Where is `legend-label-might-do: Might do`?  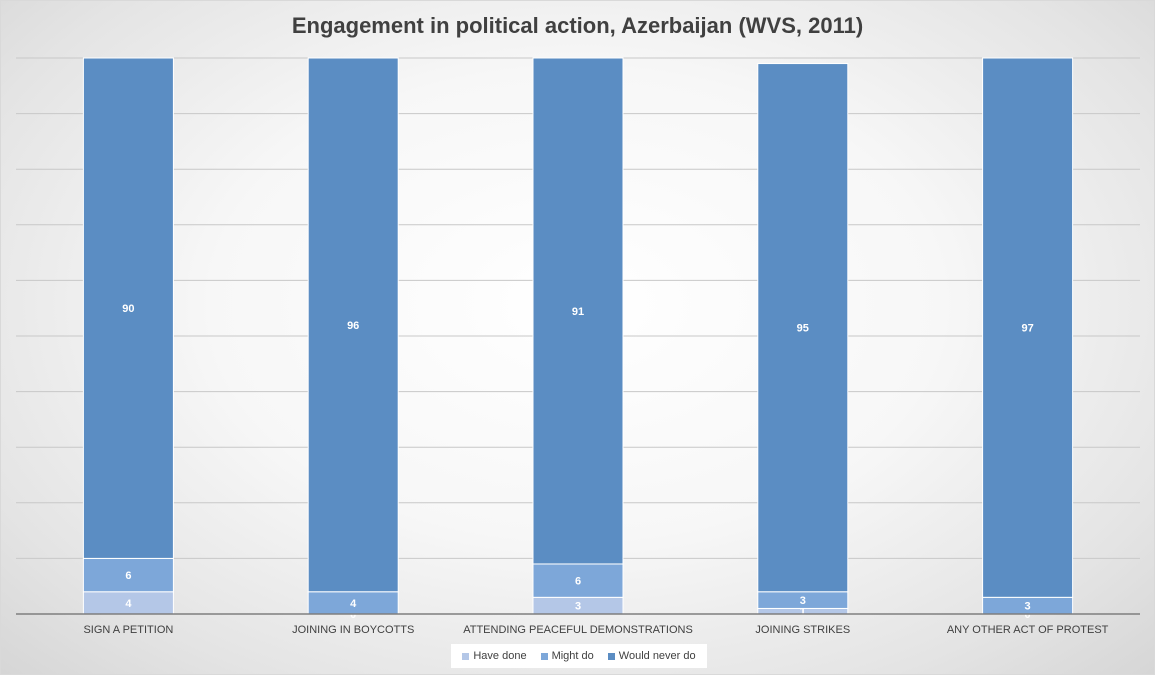 legend-label-might-do: Might do is located at coordinates (572, 656).